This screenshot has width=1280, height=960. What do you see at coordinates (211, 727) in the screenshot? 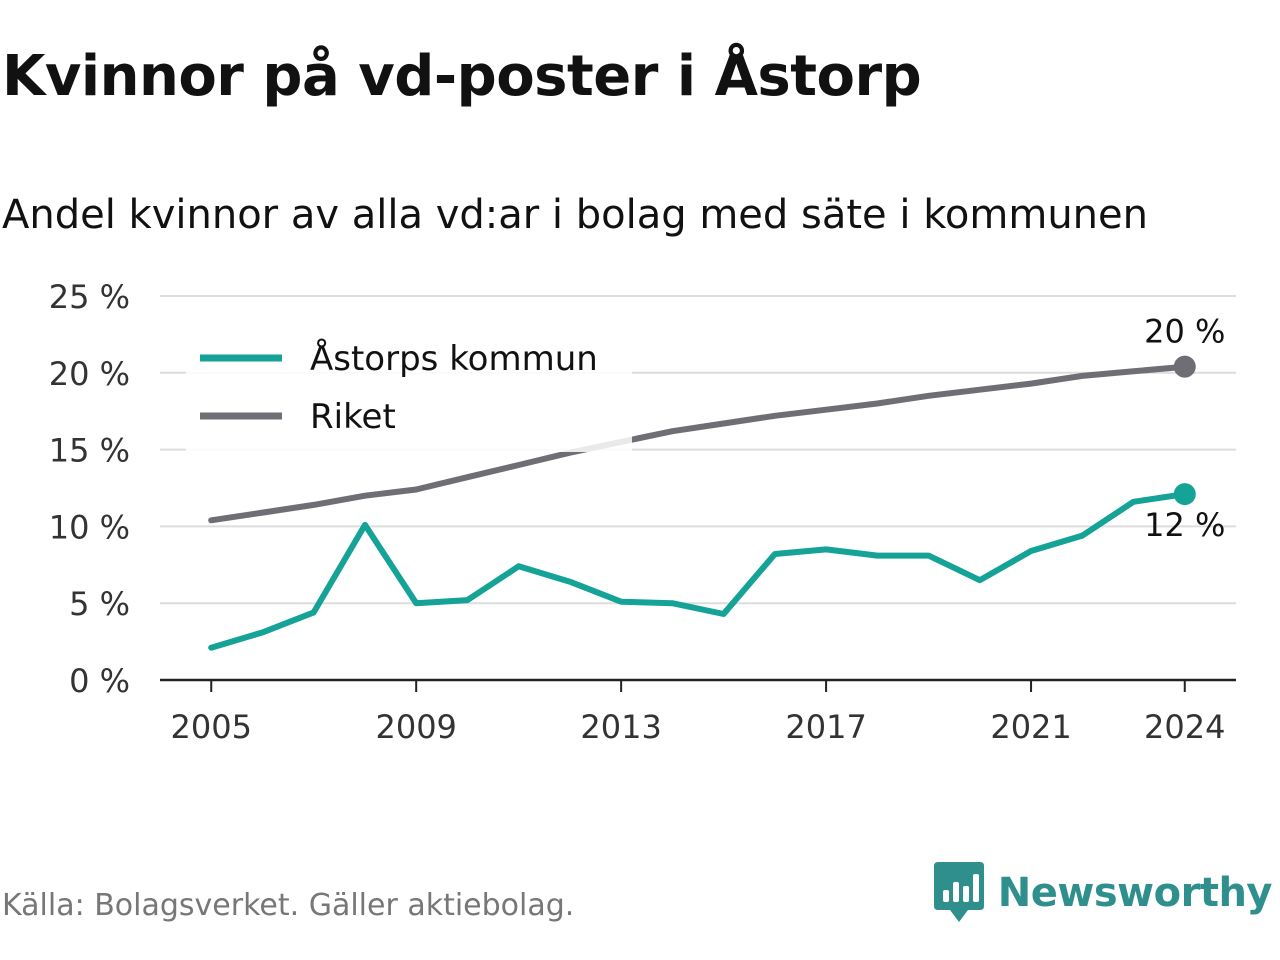
I see `x-tick-label: 2005` at bounding box center [211, 727].